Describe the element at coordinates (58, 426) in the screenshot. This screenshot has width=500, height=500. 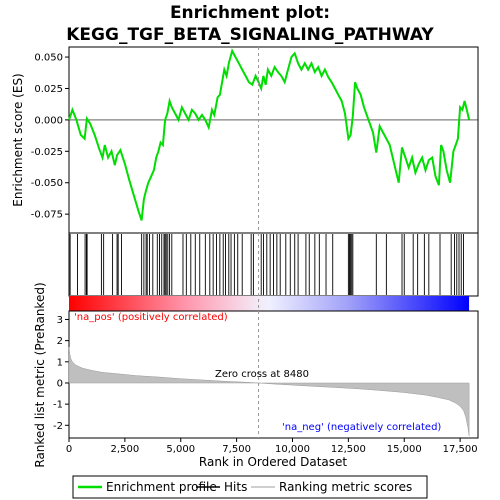
I see `ranked-y-tick-label: -2` at that location.